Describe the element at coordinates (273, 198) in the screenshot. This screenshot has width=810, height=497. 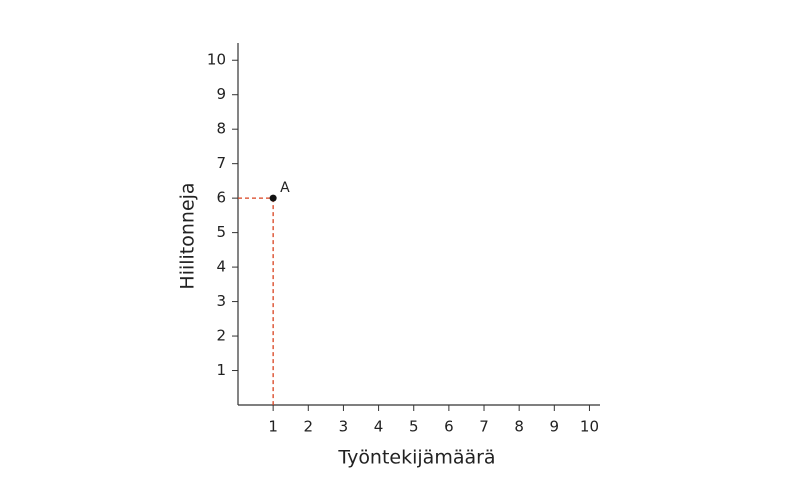
I see `point` at that location.